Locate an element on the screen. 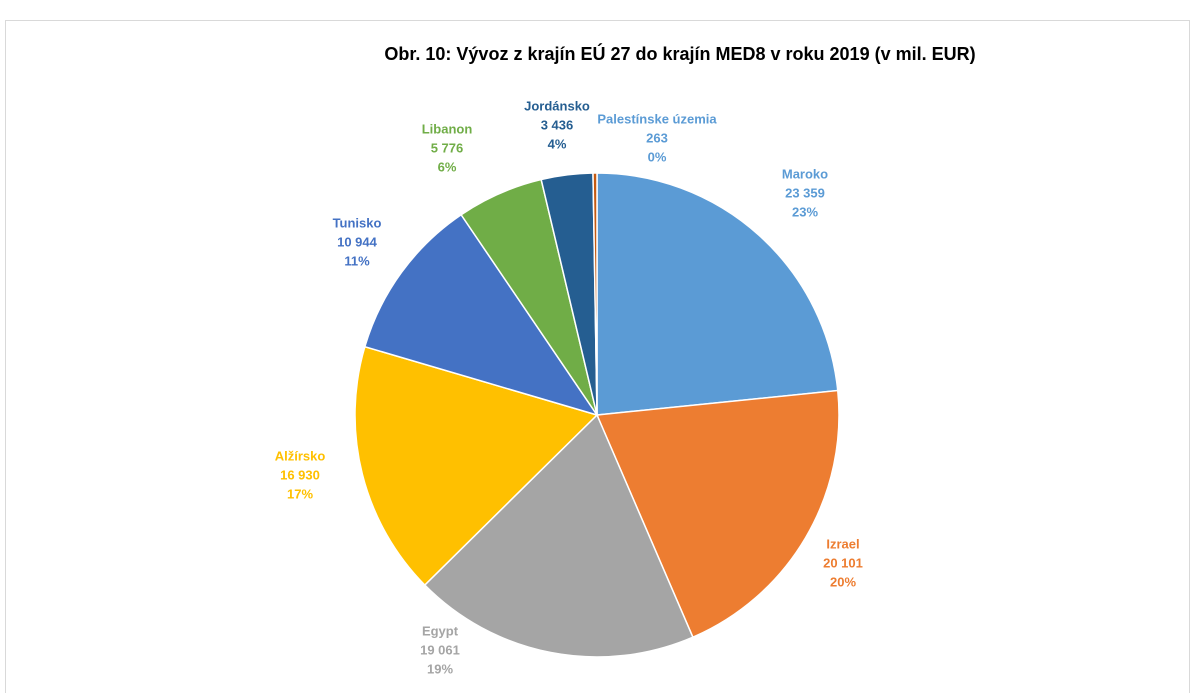 This screenshot has height=693, width=1195. value-label: 263 is located at coordinates (657, 137).